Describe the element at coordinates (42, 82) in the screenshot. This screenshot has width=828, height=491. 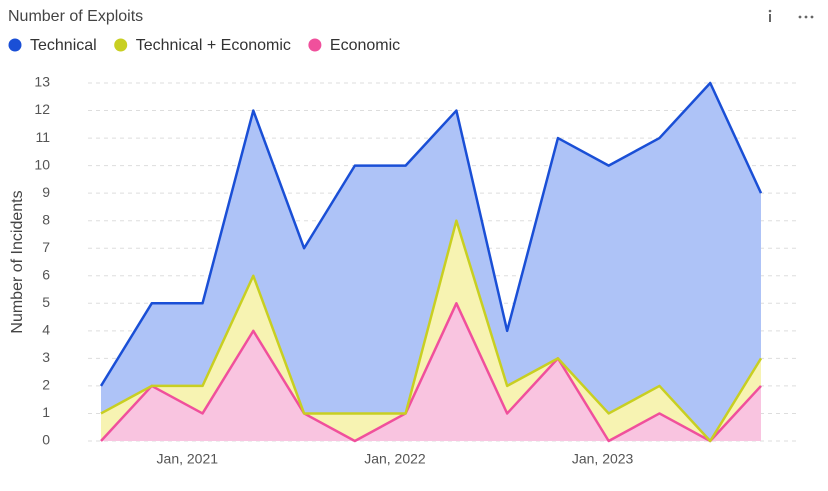
I see `y-tick-label: 13` at that location.